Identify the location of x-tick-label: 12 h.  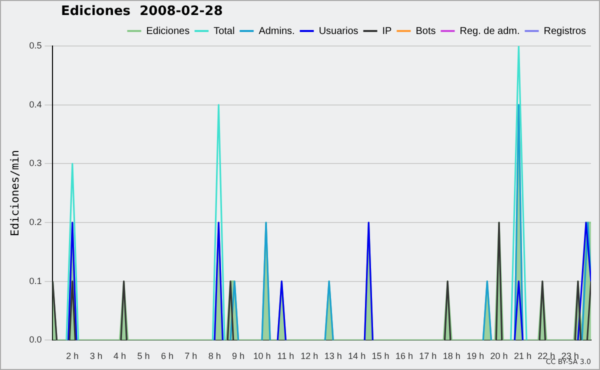
(309, 356).